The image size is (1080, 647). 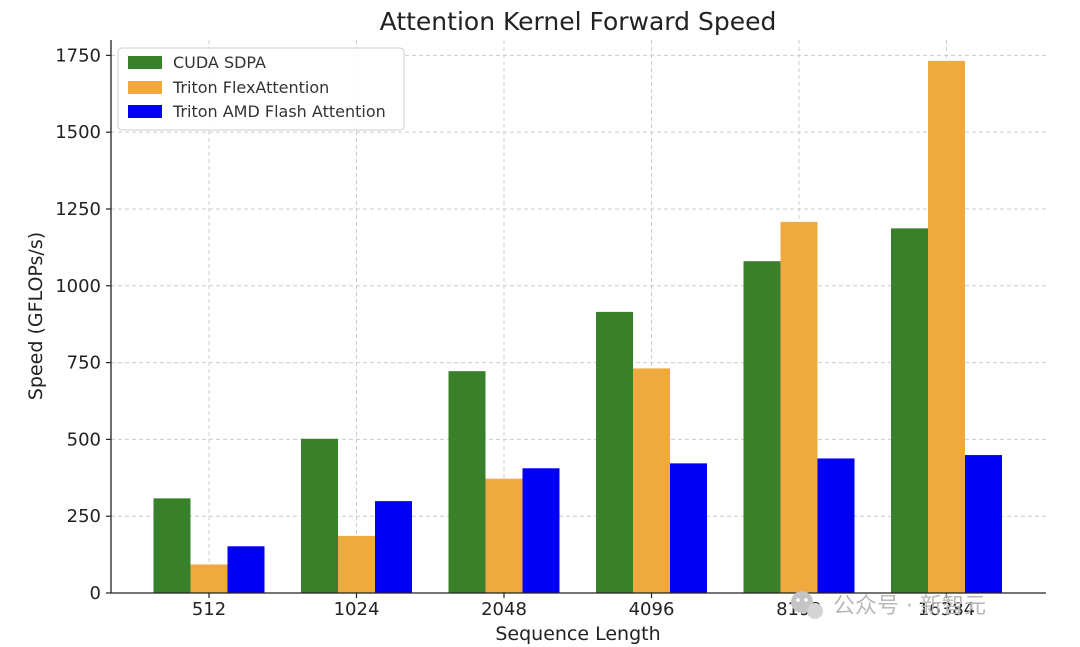 What do you see at coordinates (577, 634) in the screenshot?
I see `x-axis-label: Sequence Length` at bounding box center [577, 634].